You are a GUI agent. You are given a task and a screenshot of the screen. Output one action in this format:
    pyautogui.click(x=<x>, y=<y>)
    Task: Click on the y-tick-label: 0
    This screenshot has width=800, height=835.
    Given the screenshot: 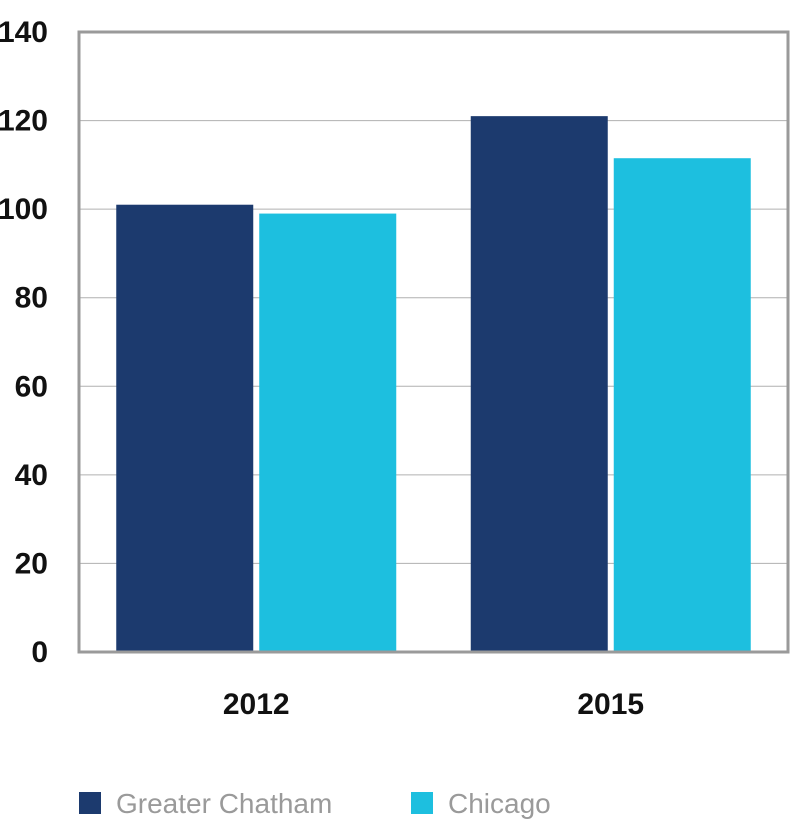 What is the action you would take?
    pyautogui.click(x=39, y=652)
    